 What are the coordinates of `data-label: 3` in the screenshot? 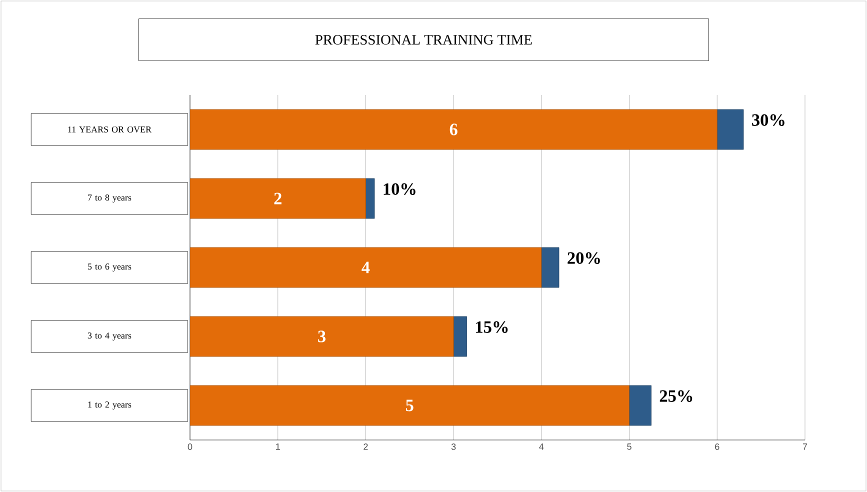 It's located at (322, 336).